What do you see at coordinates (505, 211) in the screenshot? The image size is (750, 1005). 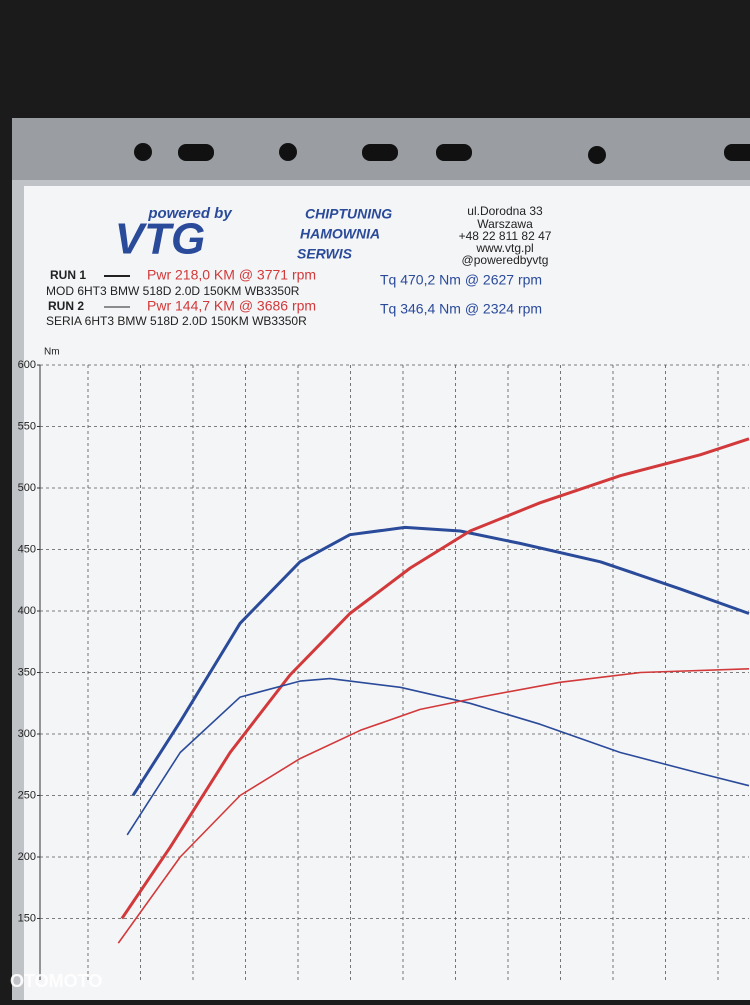 I see `contact: ul.Dorodna 33` at bounding box center [505, 211].